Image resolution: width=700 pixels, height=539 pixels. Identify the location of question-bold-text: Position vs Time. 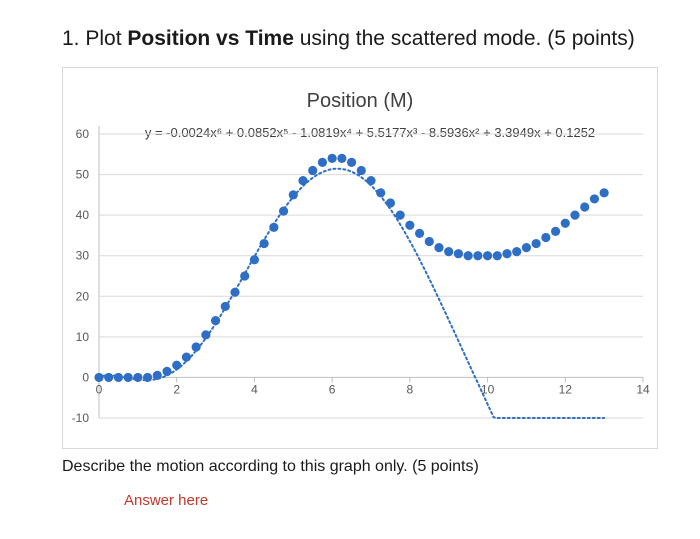
(210, 38).